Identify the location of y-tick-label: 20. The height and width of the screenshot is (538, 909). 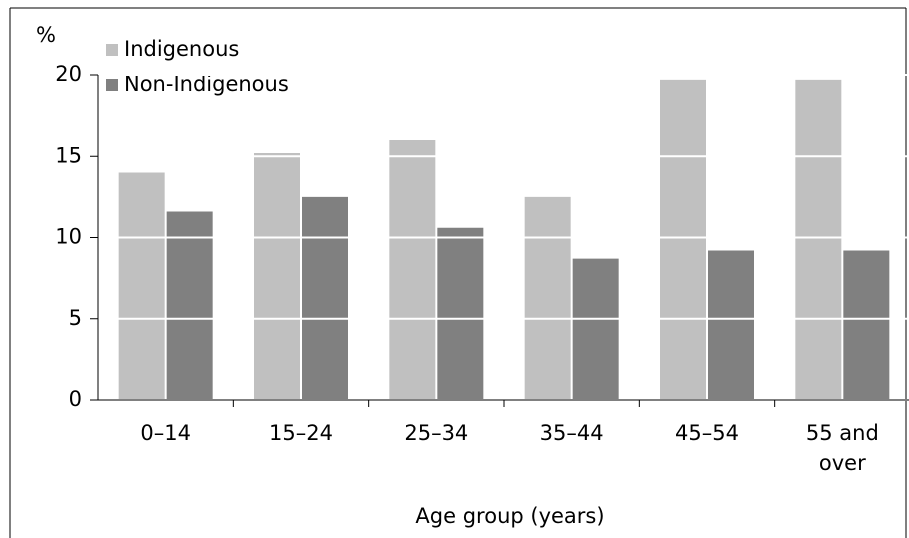
(68, 74).